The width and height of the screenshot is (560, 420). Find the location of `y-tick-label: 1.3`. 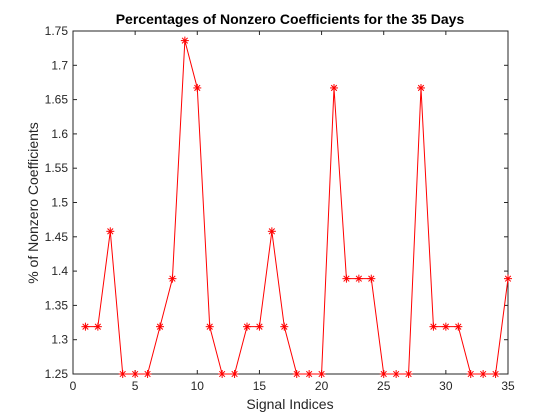

y-tick-label: 1.3 is located at coordinates (59, 340).